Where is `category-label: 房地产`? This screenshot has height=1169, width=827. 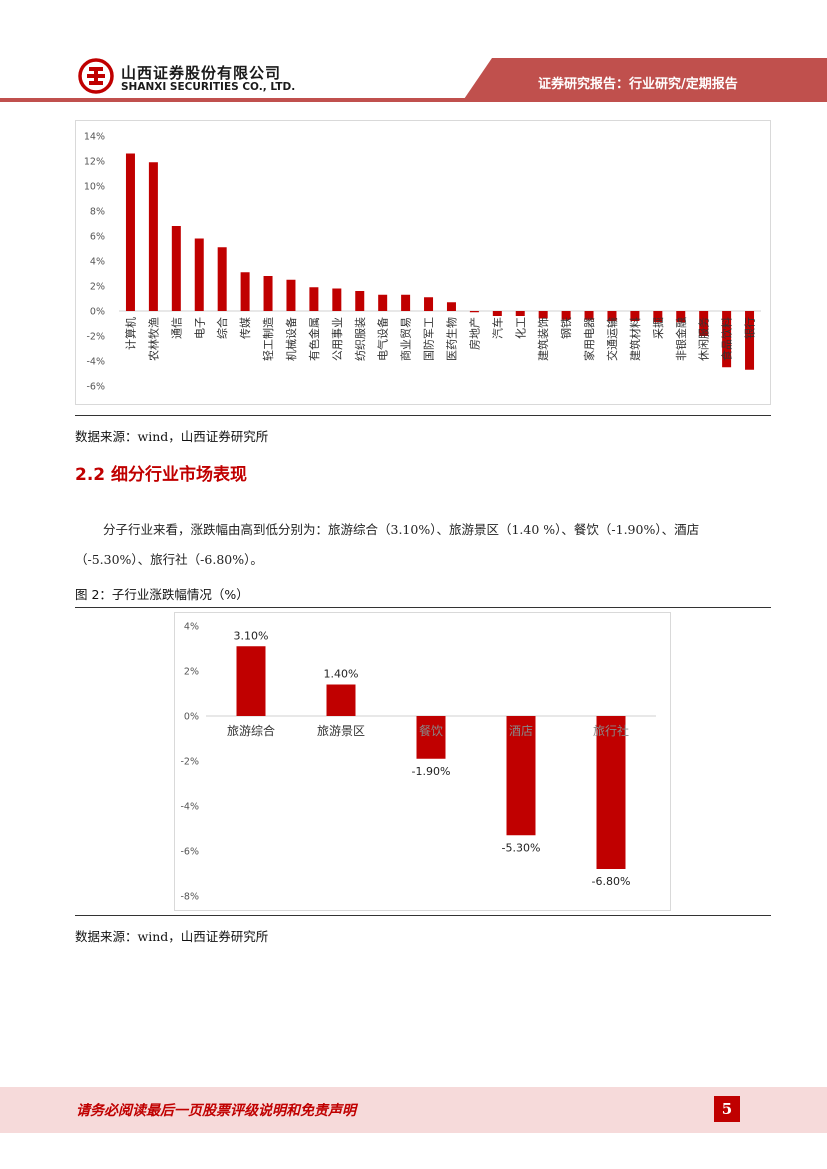 category-label: 房地产 is located at coordinates (474, 333).